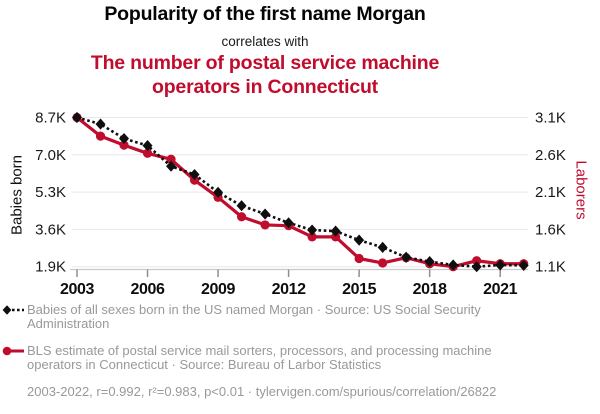  Describe the element at coordinates (359, 289) in the screenshot. I see `svg-text: 2015` at that location.